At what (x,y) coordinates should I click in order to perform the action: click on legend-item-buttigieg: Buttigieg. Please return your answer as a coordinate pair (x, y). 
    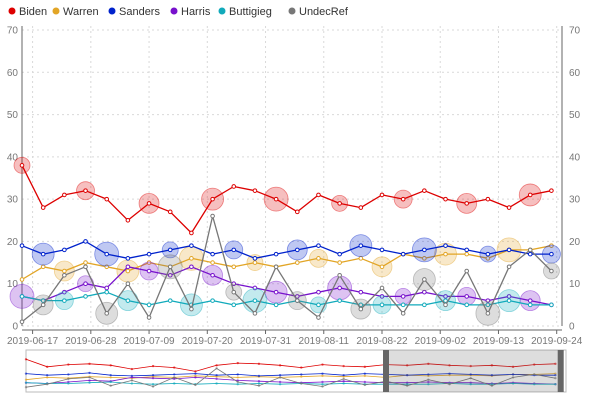
    Looking at the image, I should click on (245, 12).